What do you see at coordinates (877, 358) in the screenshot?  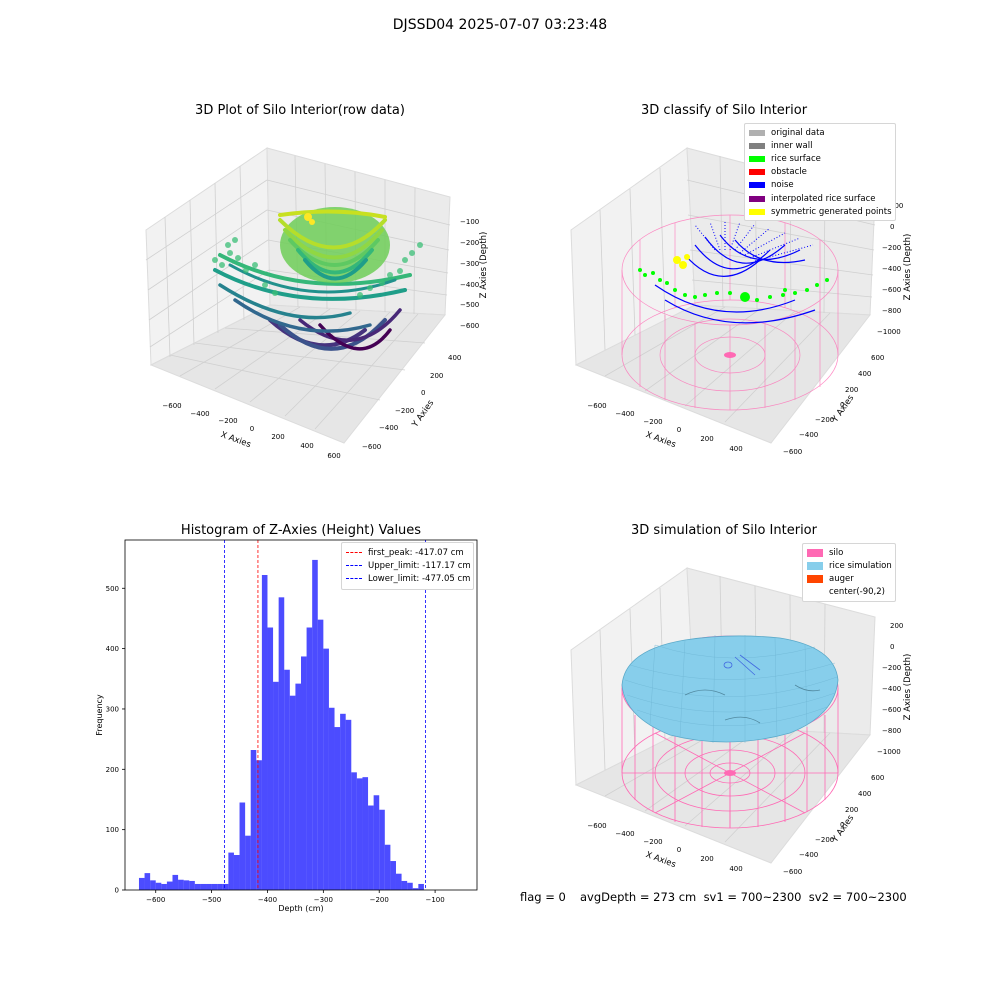 I see `classify-ytick: 600` at bounding box center [877, 358].